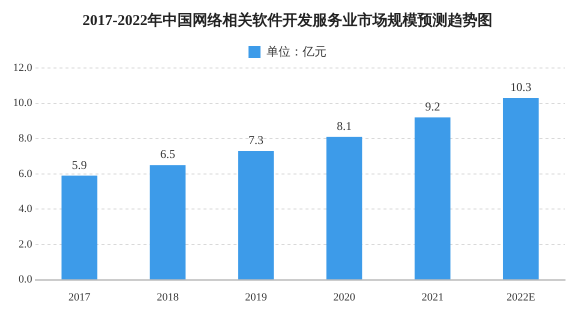 This screenshot has width=585, height=327. What do you see at coordinates (25, 209) in the screenshot?
I see `y-tick-label: 4.0` at bounding box center [25, 209].